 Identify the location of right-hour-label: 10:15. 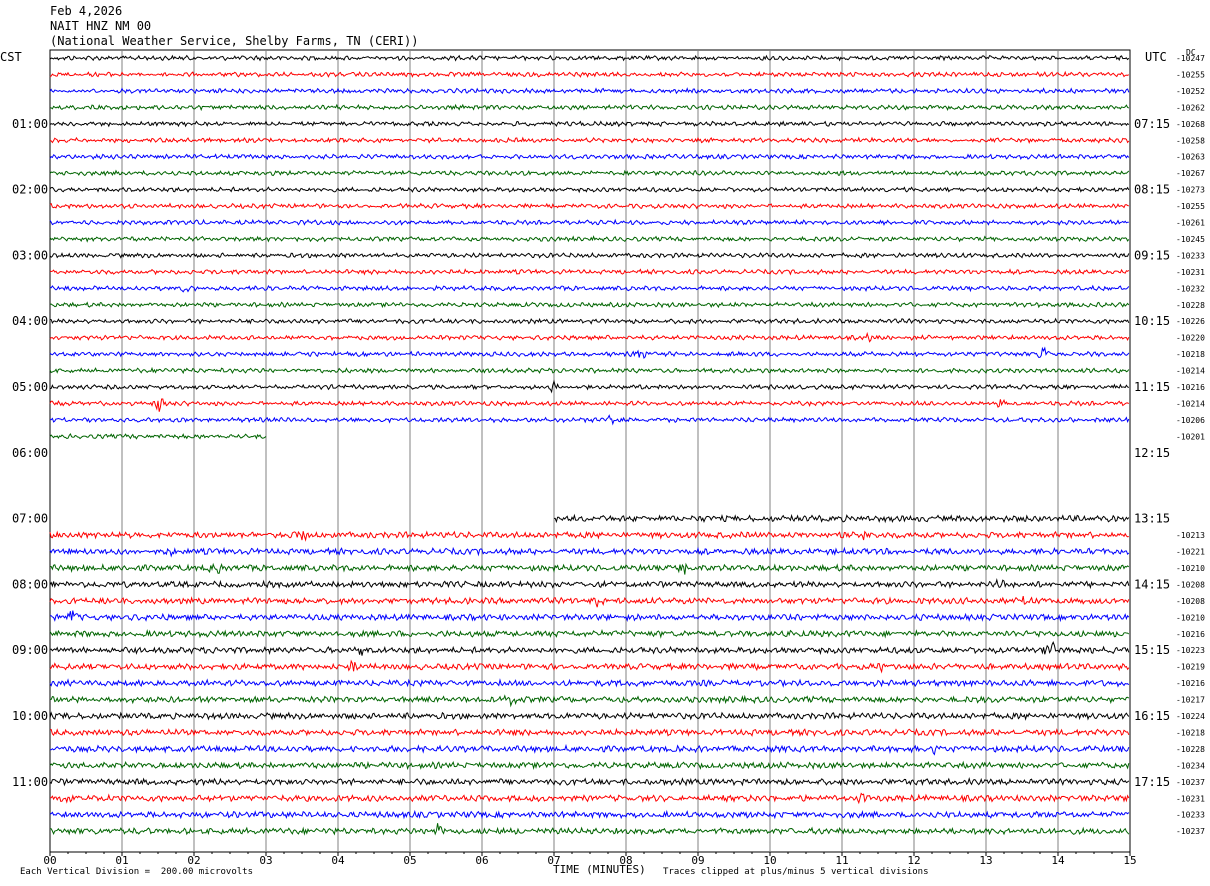
(1152, 321).